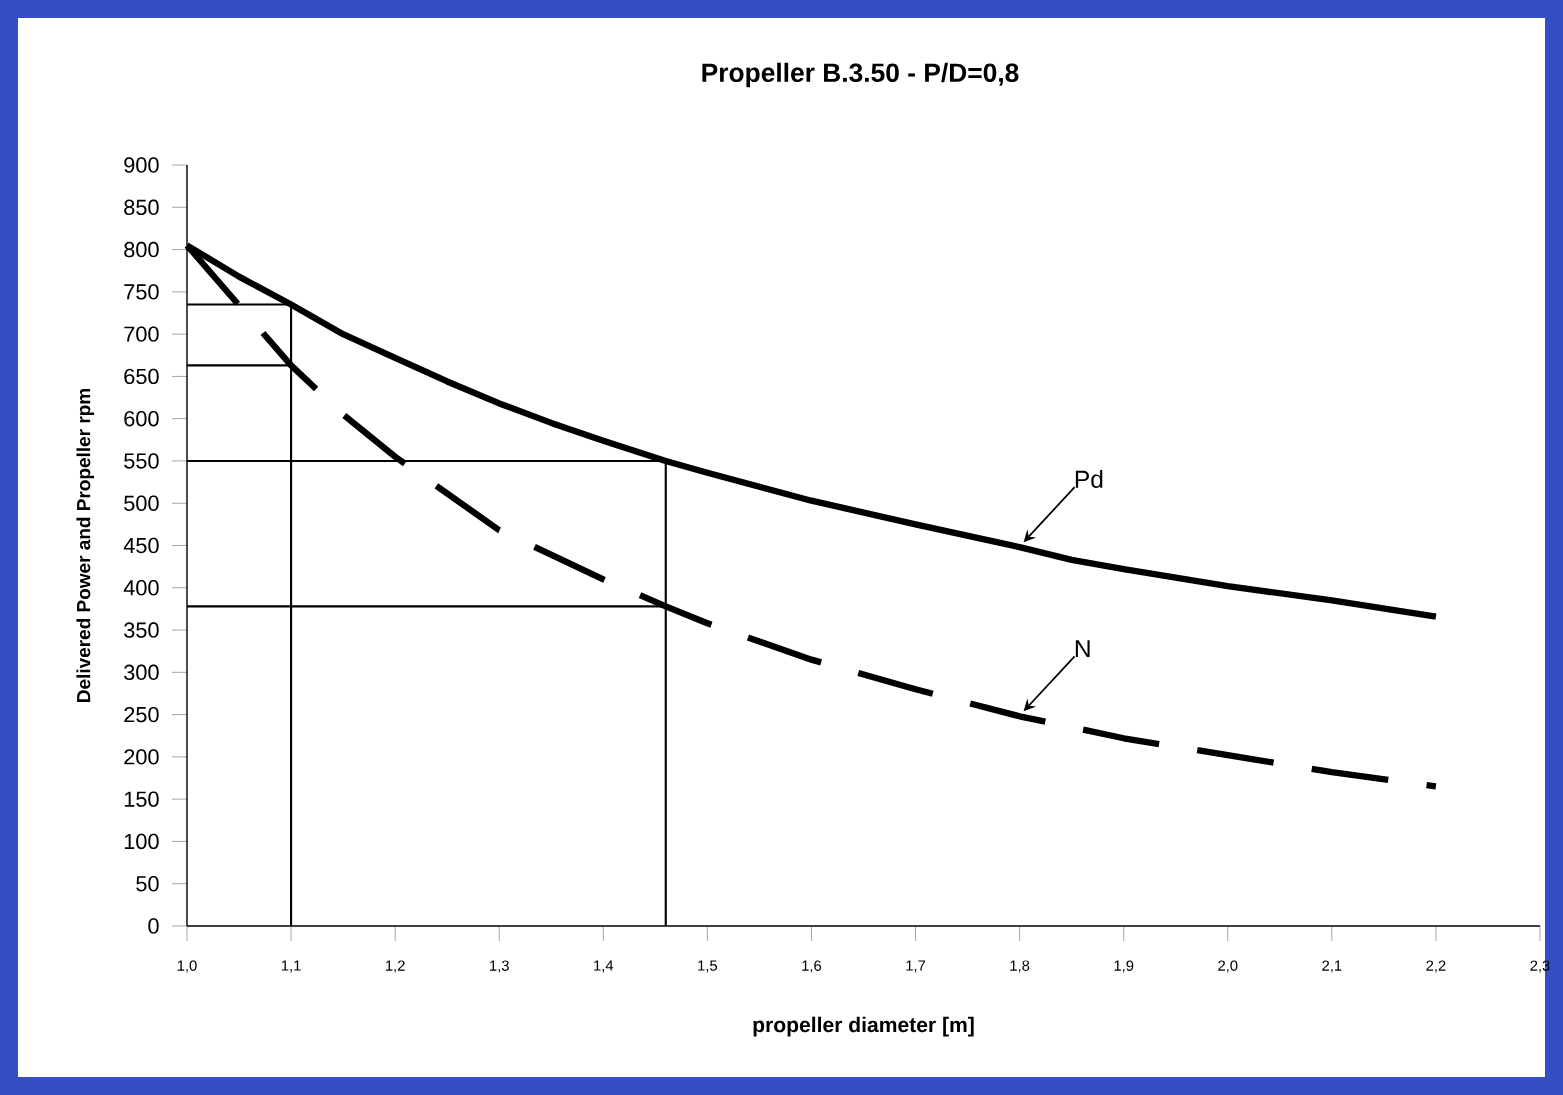  I want to click on x-tick-label: 1,1, so click(291, 966).